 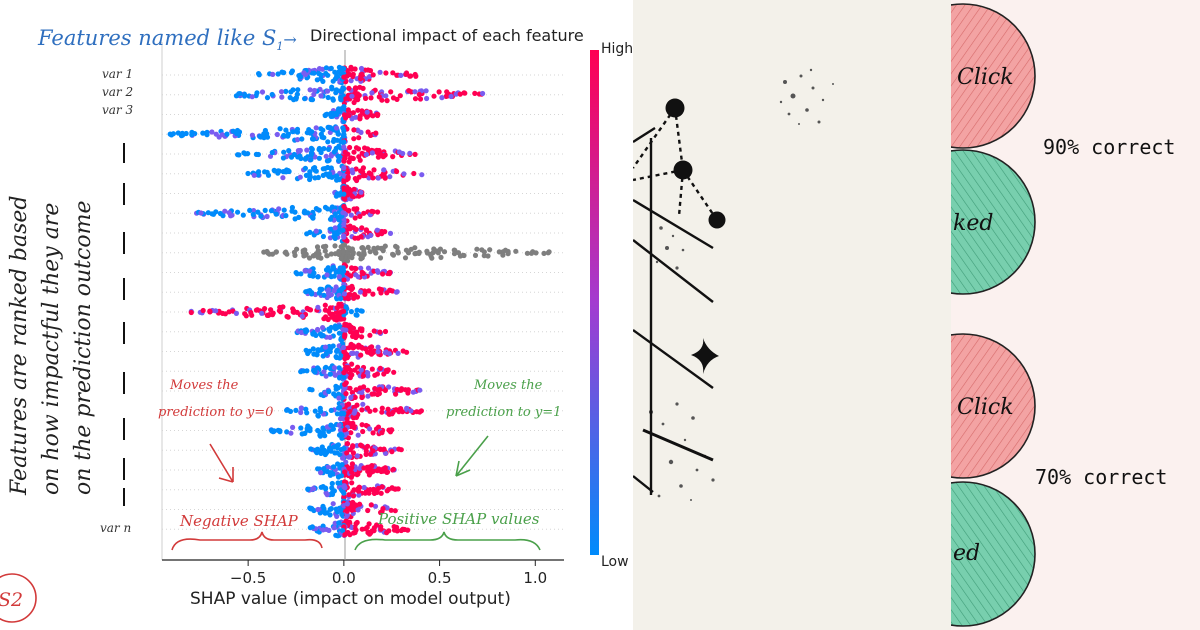 What do you see at coordinates (1109, 147) in the screenshot?
I see `accuracy-label: 90% correct` at bounding box center [1109, 147].